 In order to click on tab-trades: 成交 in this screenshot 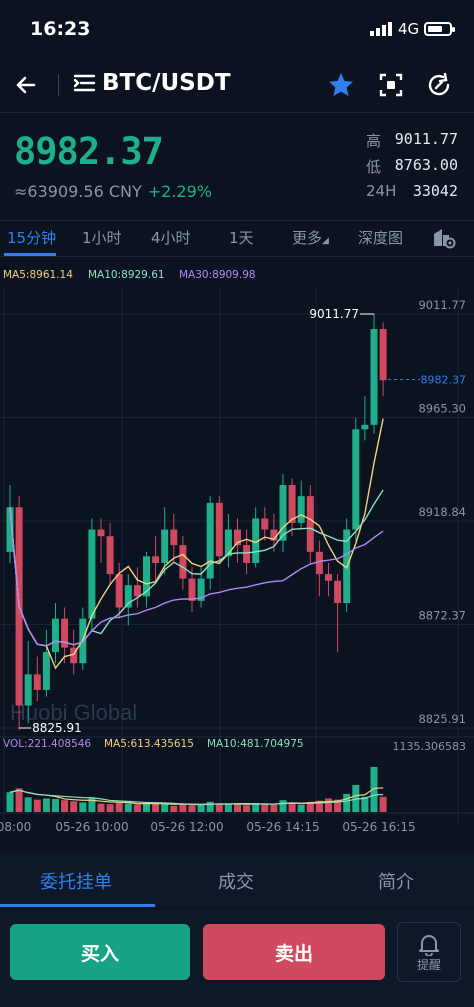, I will do `click(236, 882)`.